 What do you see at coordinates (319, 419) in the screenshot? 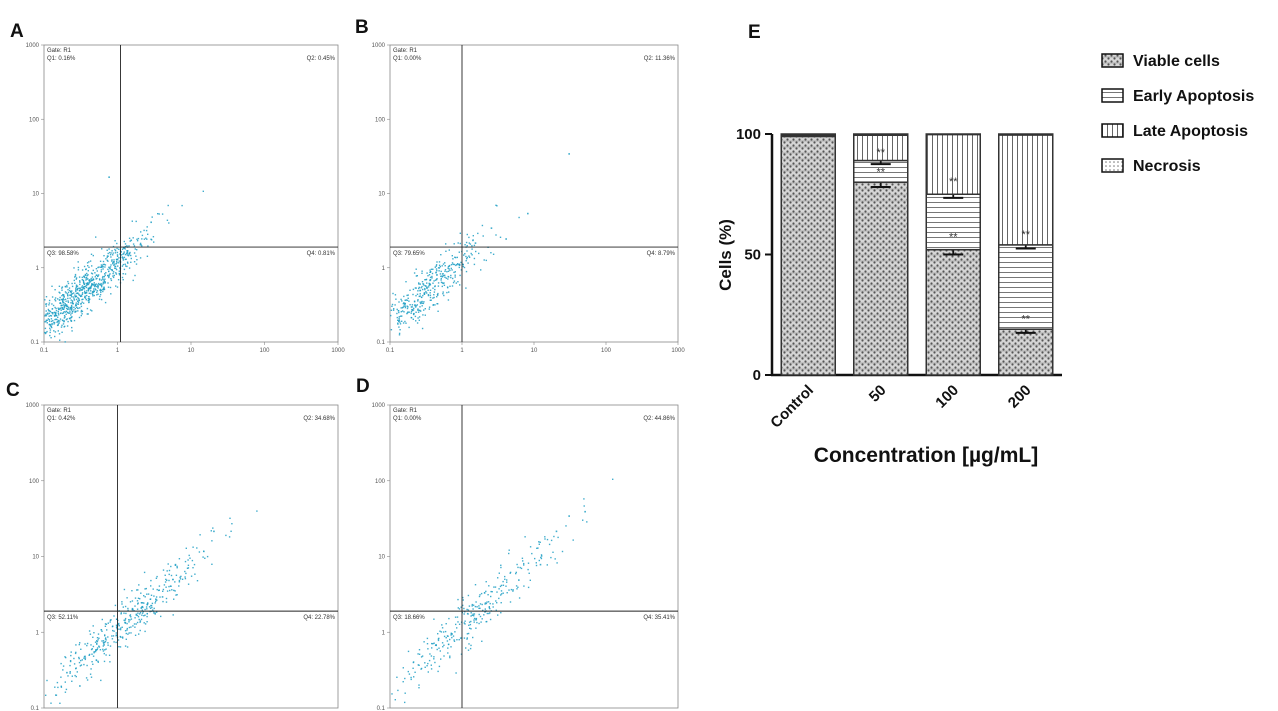
I see `quadrant-q2-label: Q2: 34.68%` at bounding box center [319, 419].